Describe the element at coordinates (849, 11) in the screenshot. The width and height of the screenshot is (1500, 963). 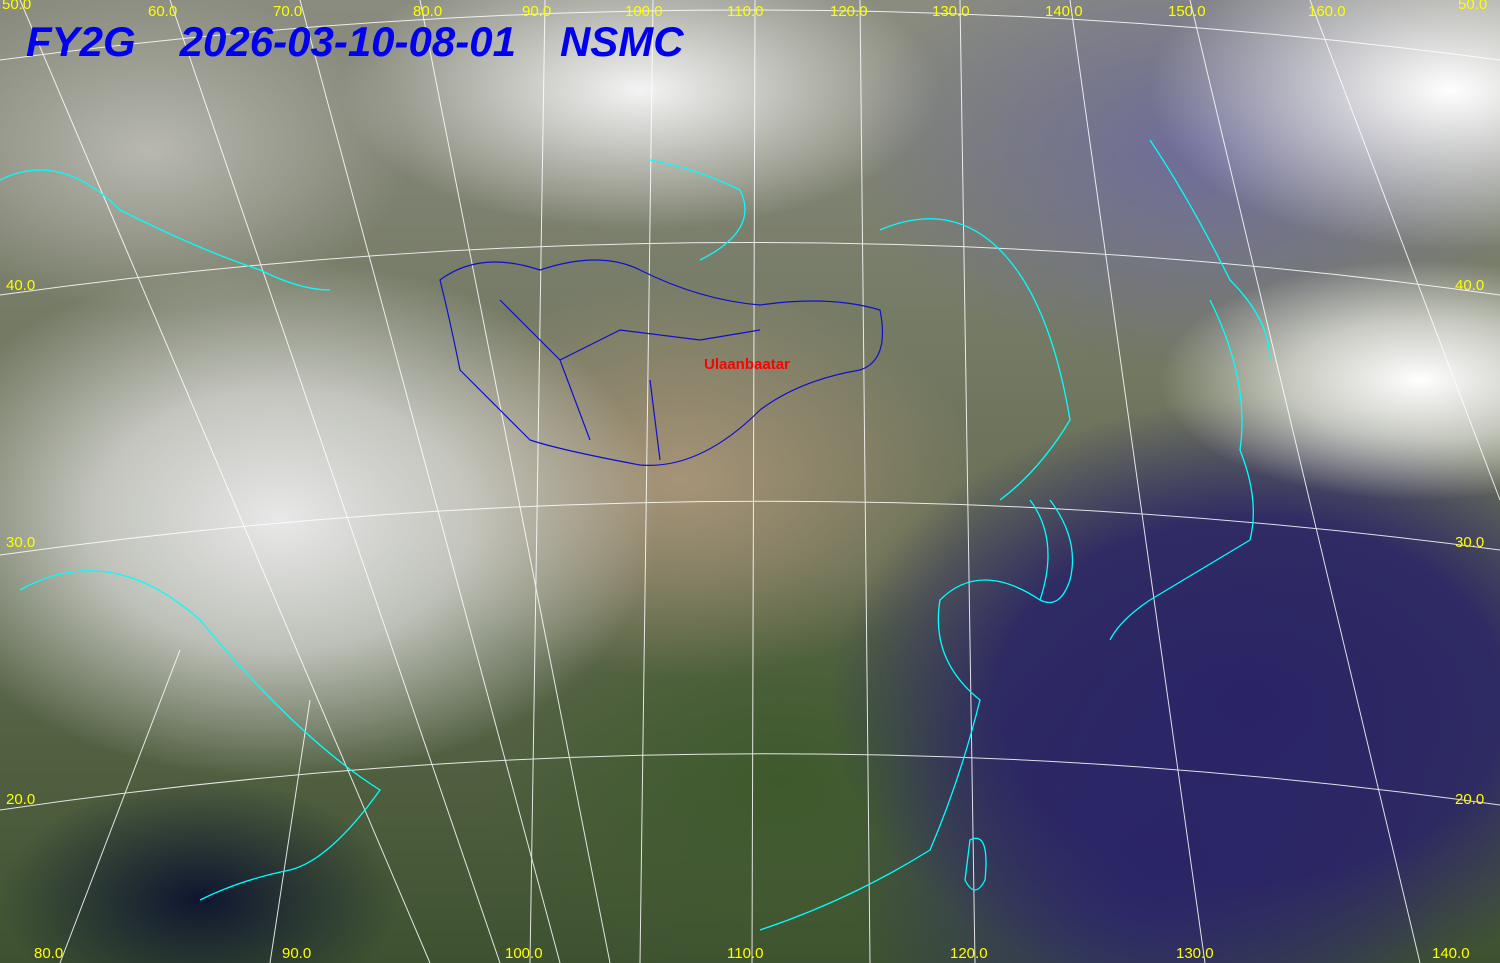
I see `top-label: 120.0` at that location.